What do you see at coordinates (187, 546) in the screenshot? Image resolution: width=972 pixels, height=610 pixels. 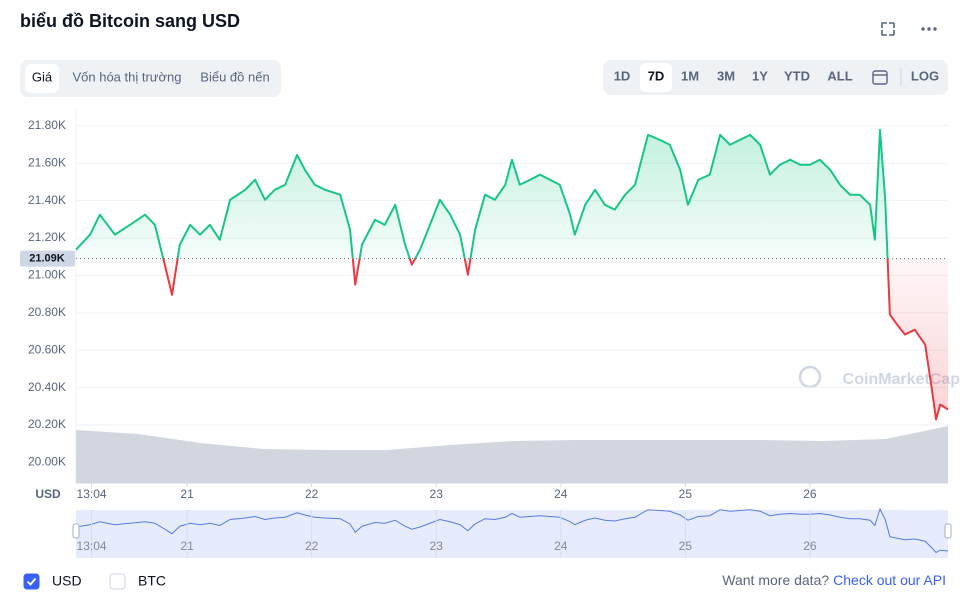 I see `navigator-label: 21` at bounding box center [187, 546].